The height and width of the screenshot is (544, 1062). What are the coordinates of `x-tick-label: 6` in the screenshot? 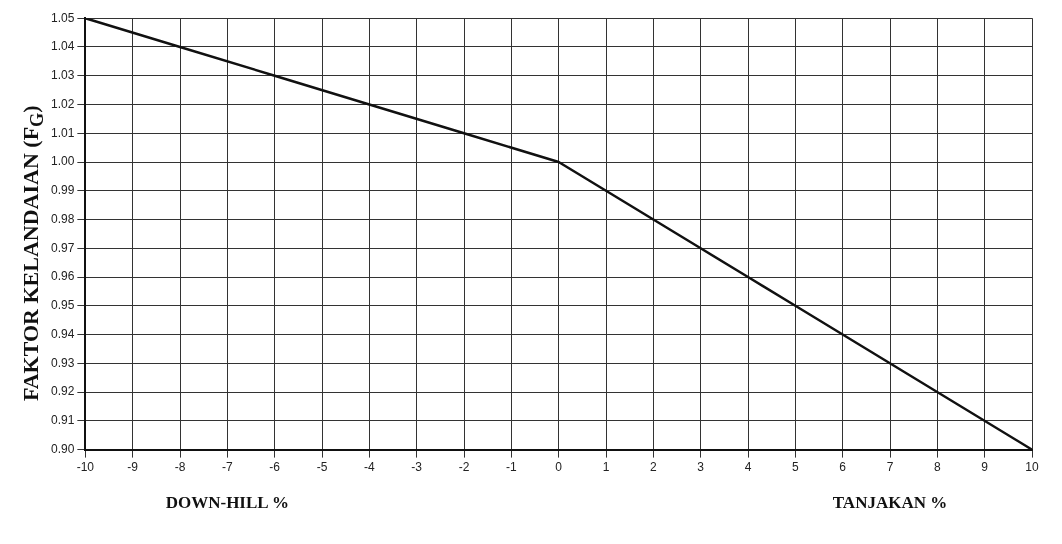 It's located at (843, 467).